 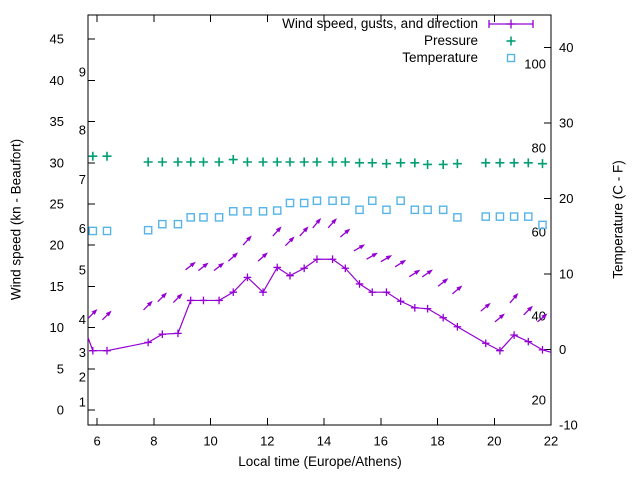 I want to click on legend-label-pressure: Pressure, so click(x=450, y=40).